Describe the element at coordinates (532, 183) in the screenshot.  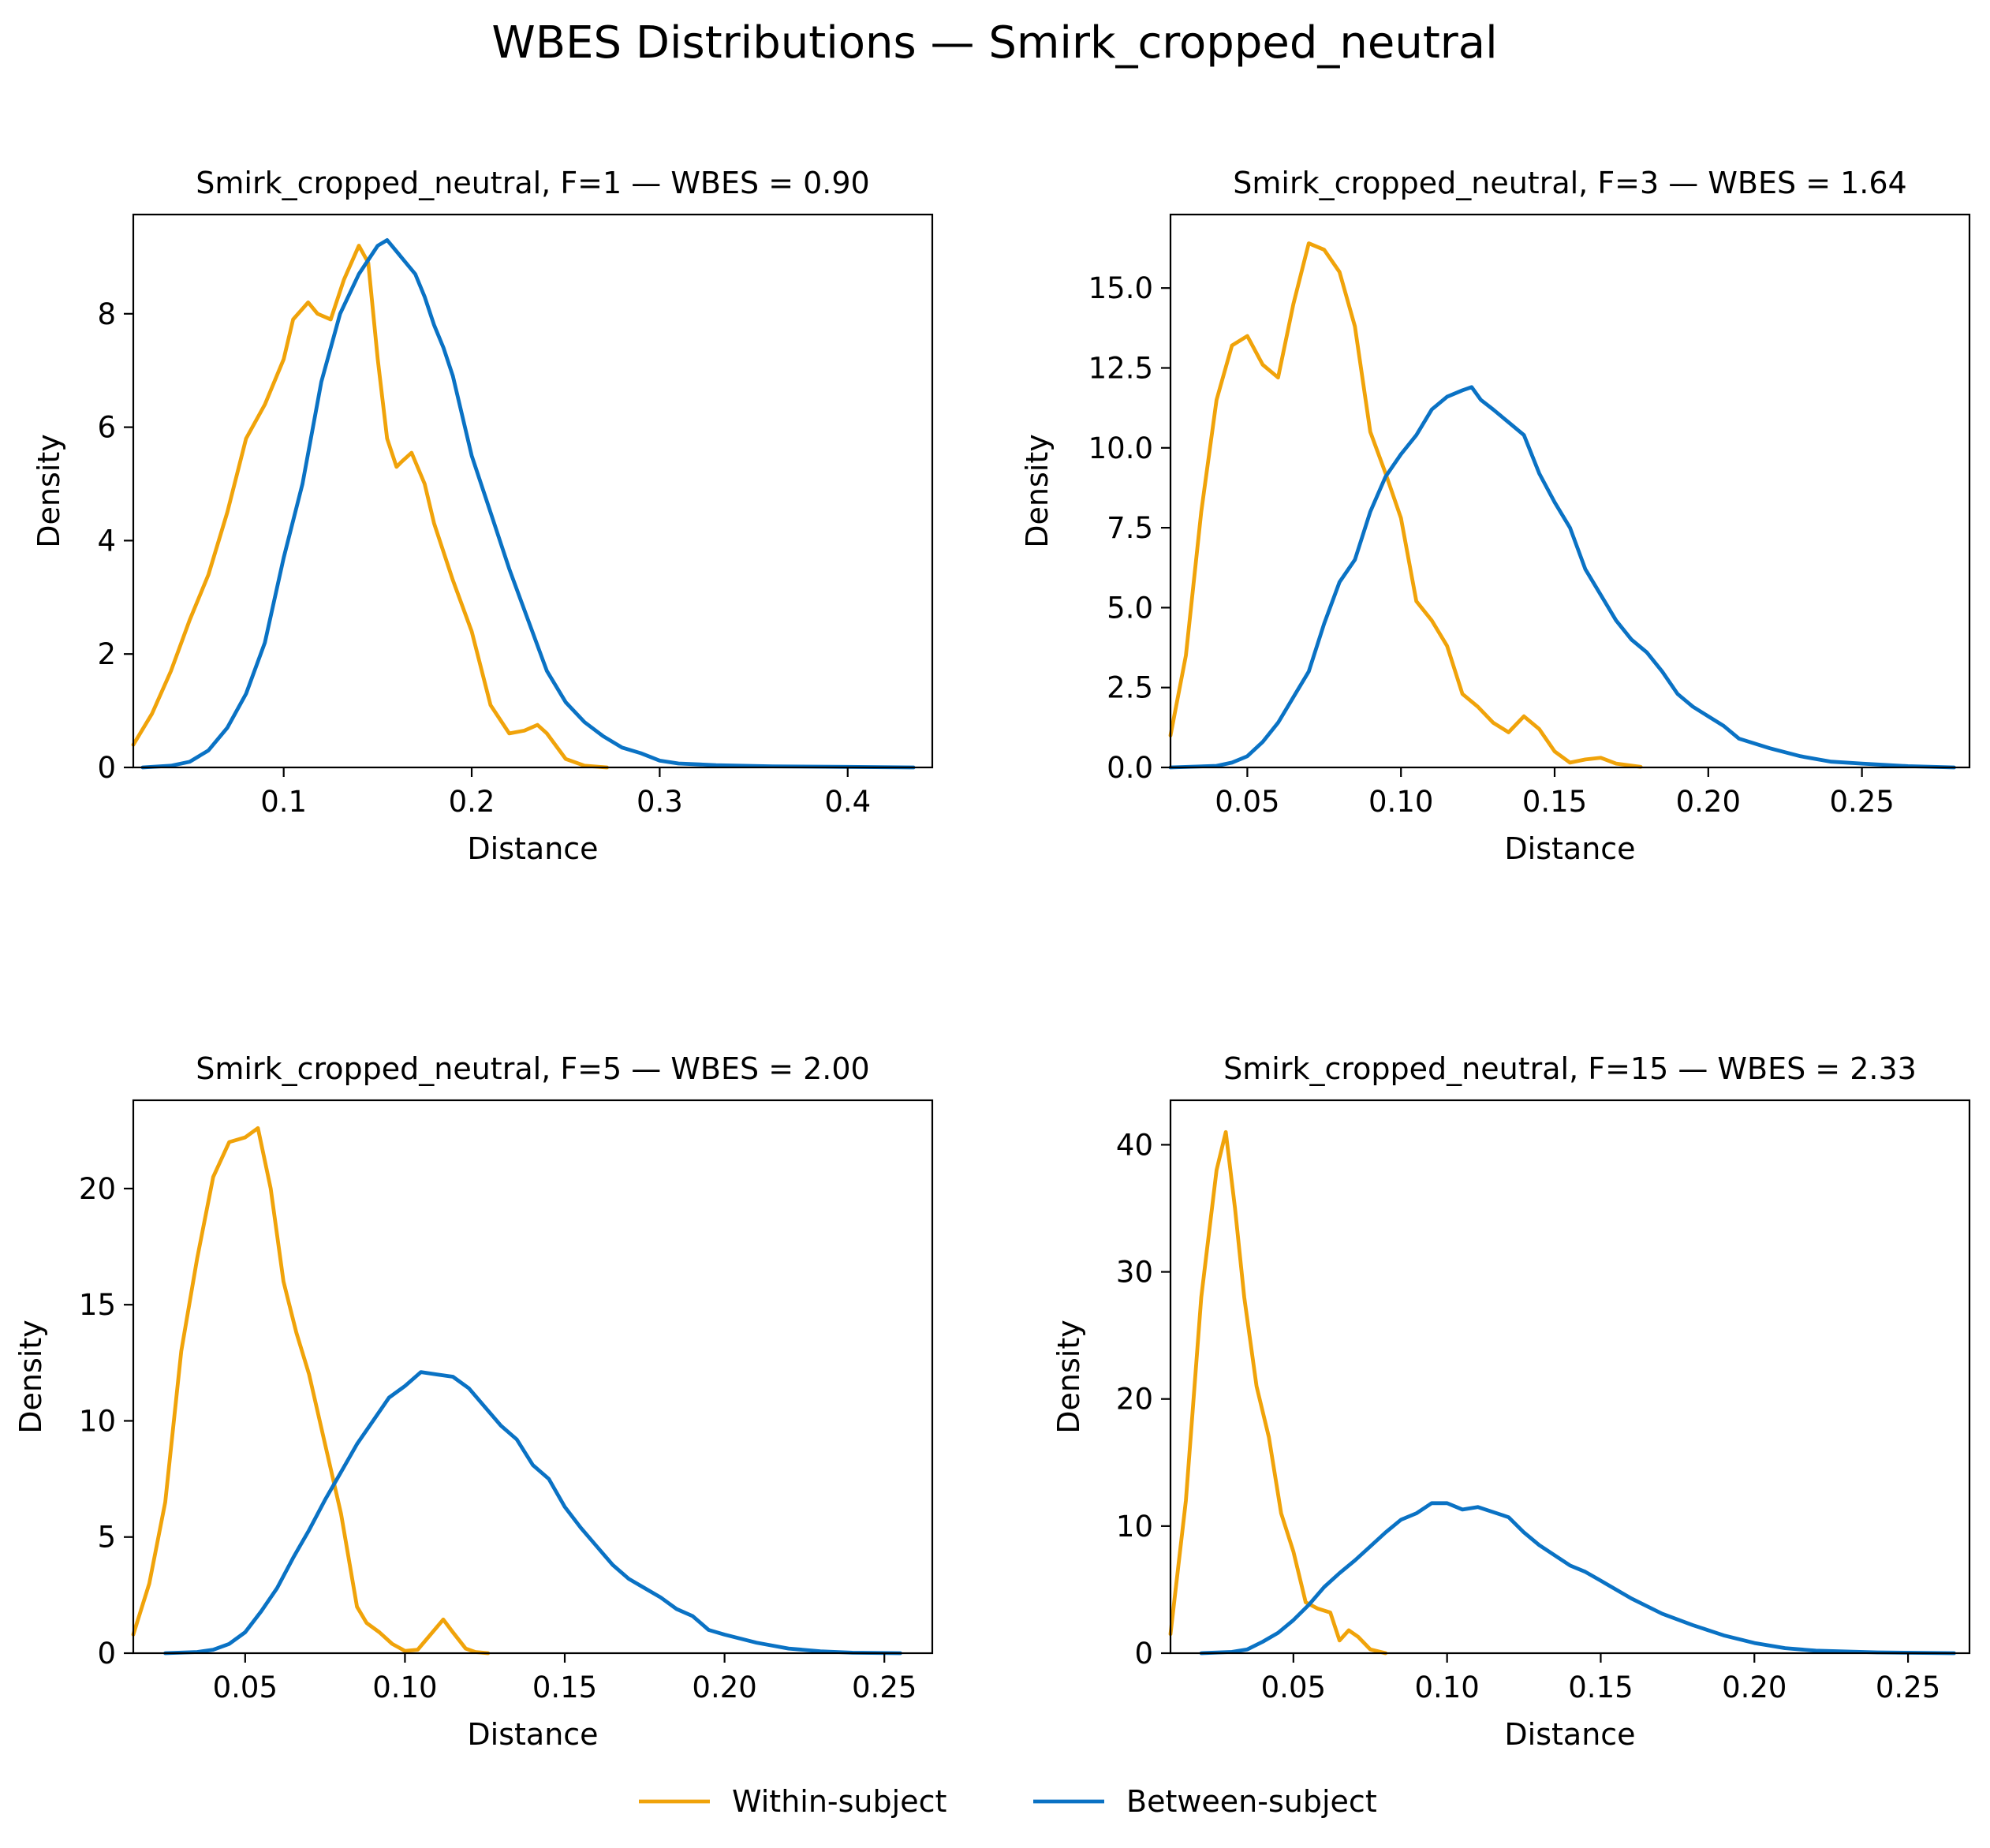
I see `subplot-title: Smirk_cropped_neutral, F=1 — WBES = 0.90` at that location.